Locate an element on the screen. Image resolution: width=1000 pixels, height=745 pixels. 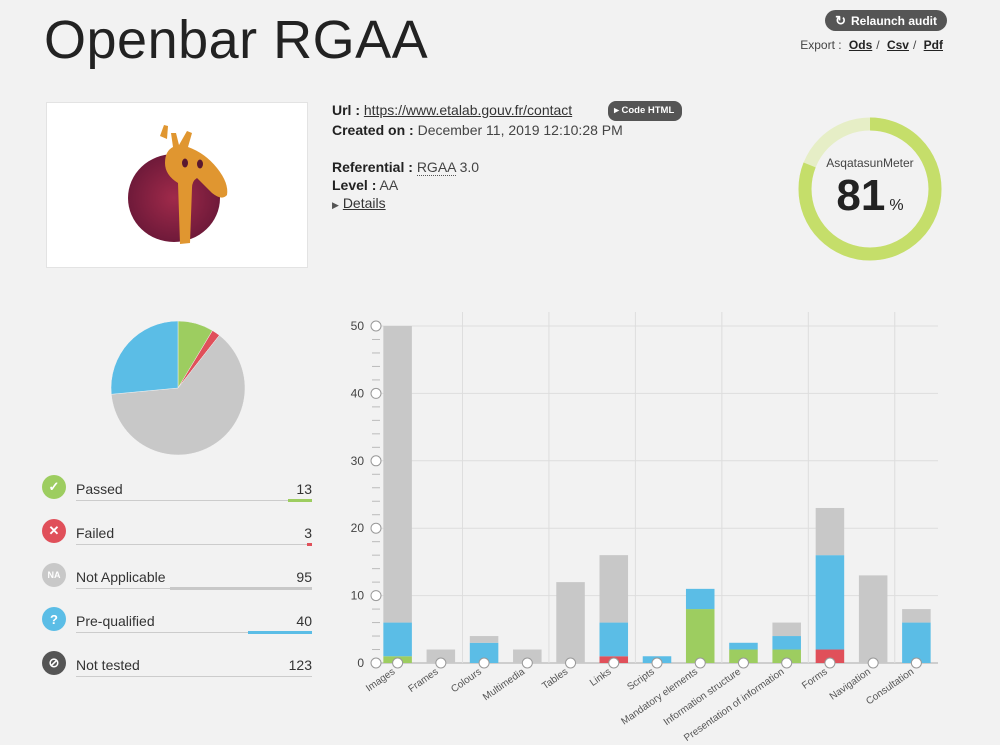
pie-slice-not-applicable is located at coordinates (178, 395).